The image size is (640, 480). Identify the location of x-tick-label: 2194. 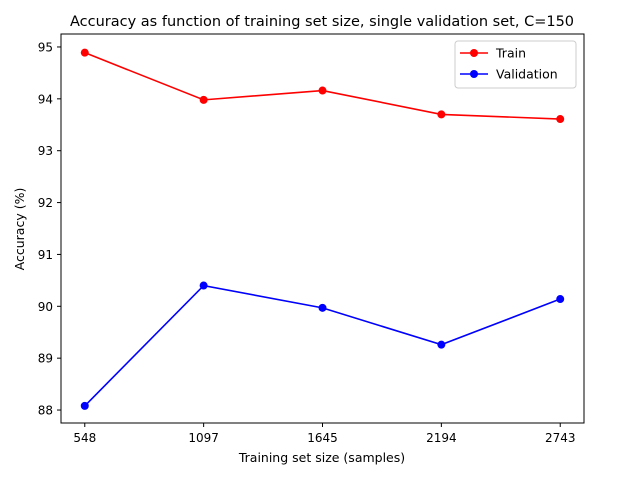
(441, 438).